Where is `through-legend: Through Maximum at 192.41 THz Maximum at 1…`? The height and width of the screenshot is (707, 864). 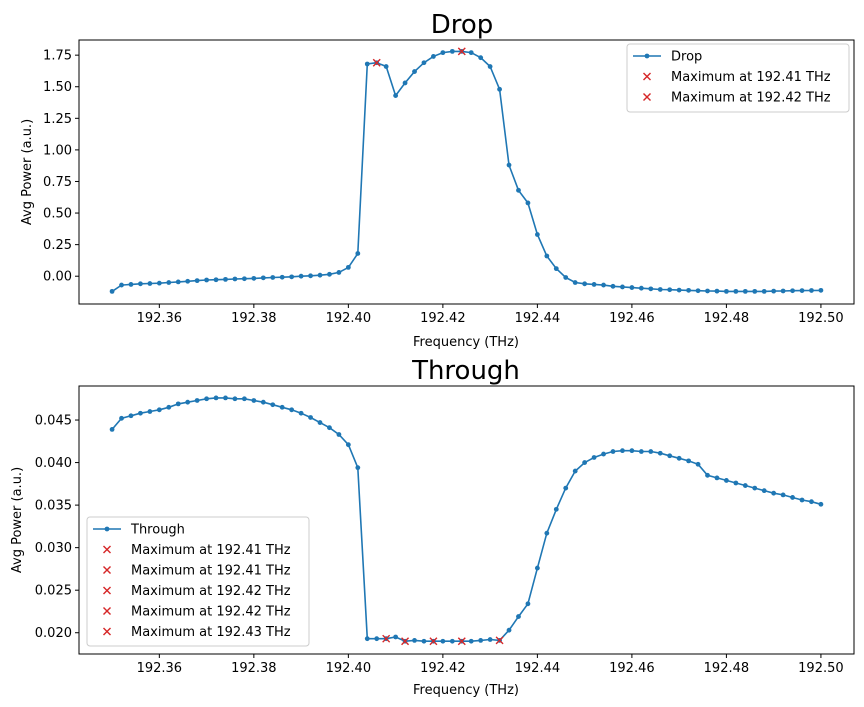
through-legend: Through Maximum at 192.41 THz Maximum at 1… is located at coordinates (198, 581).